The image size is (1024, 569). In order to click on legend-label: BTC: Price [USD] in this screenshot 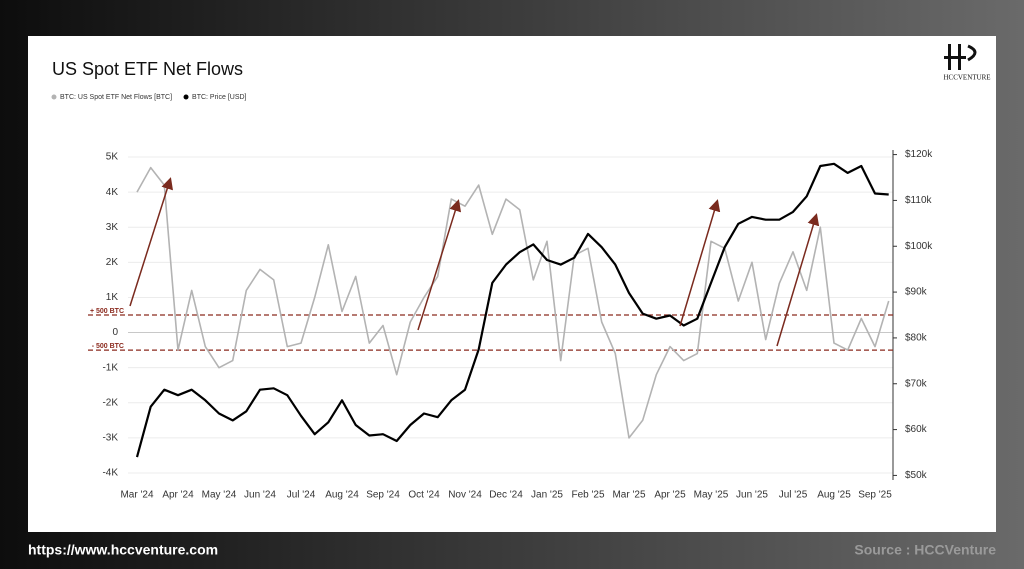, I will do `click(219, 97)`.